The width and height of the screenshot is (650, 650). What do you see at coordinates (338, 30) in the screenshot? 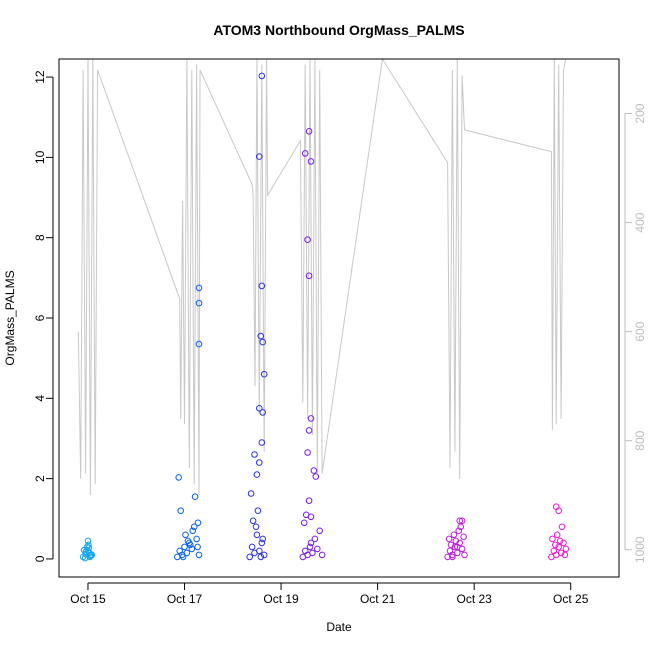
I see `chart-title: ATOM3 Northbound OrgMass_PALMS` at bounding box center [338, 30].